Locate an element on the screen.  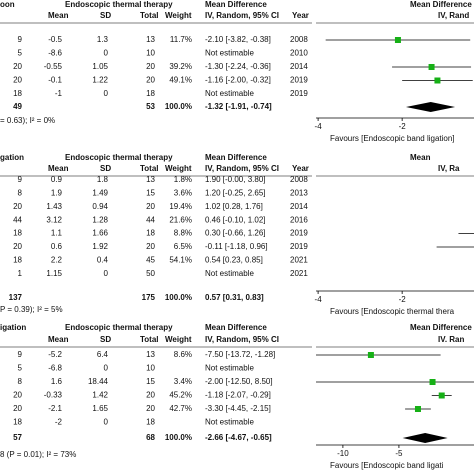
cell: 0.54 [0.23, 0.85] is located at coordinates (234, 260).